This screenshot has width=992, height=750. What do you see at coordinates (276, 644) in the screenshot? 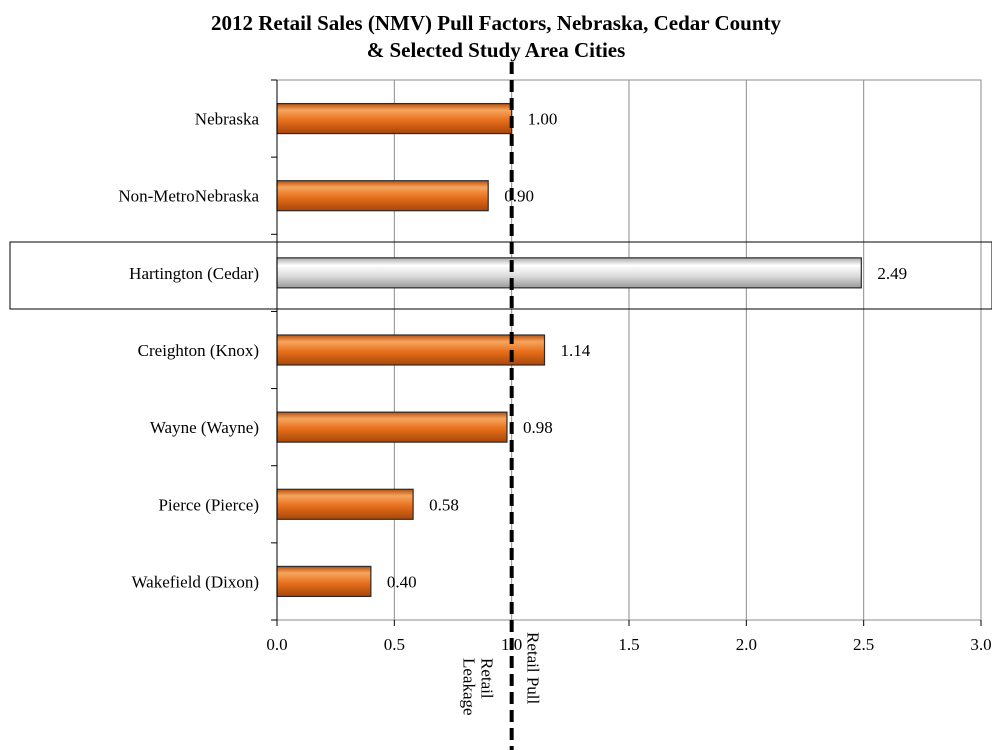
I see `x-tick-label: 0.0` at bounding box center [276, 644].